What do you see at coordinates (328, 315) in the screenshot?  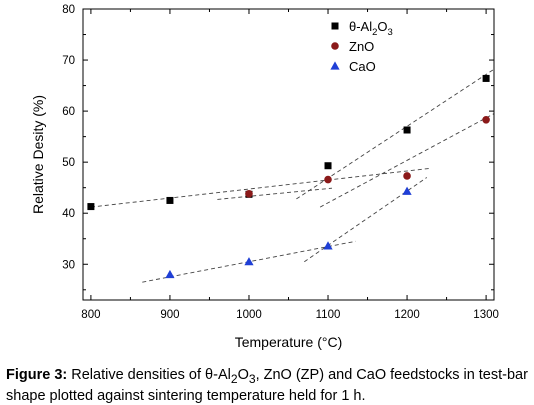 I see `x-tick-label-1100: 1100` at bounding box center [328, 315].